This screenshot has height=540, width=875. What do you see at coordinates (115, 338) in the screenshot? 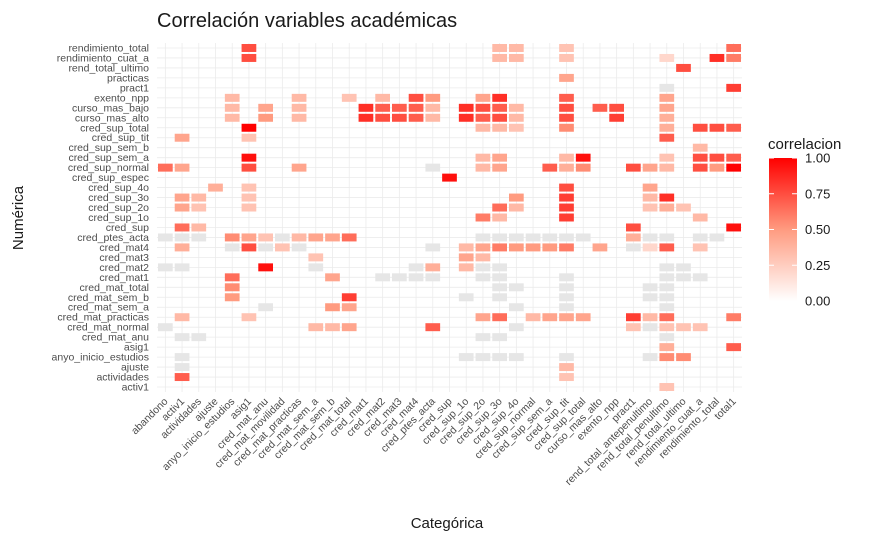
I see `y-tick-label: cred_mat_anu` at bounding box center [115, 338].